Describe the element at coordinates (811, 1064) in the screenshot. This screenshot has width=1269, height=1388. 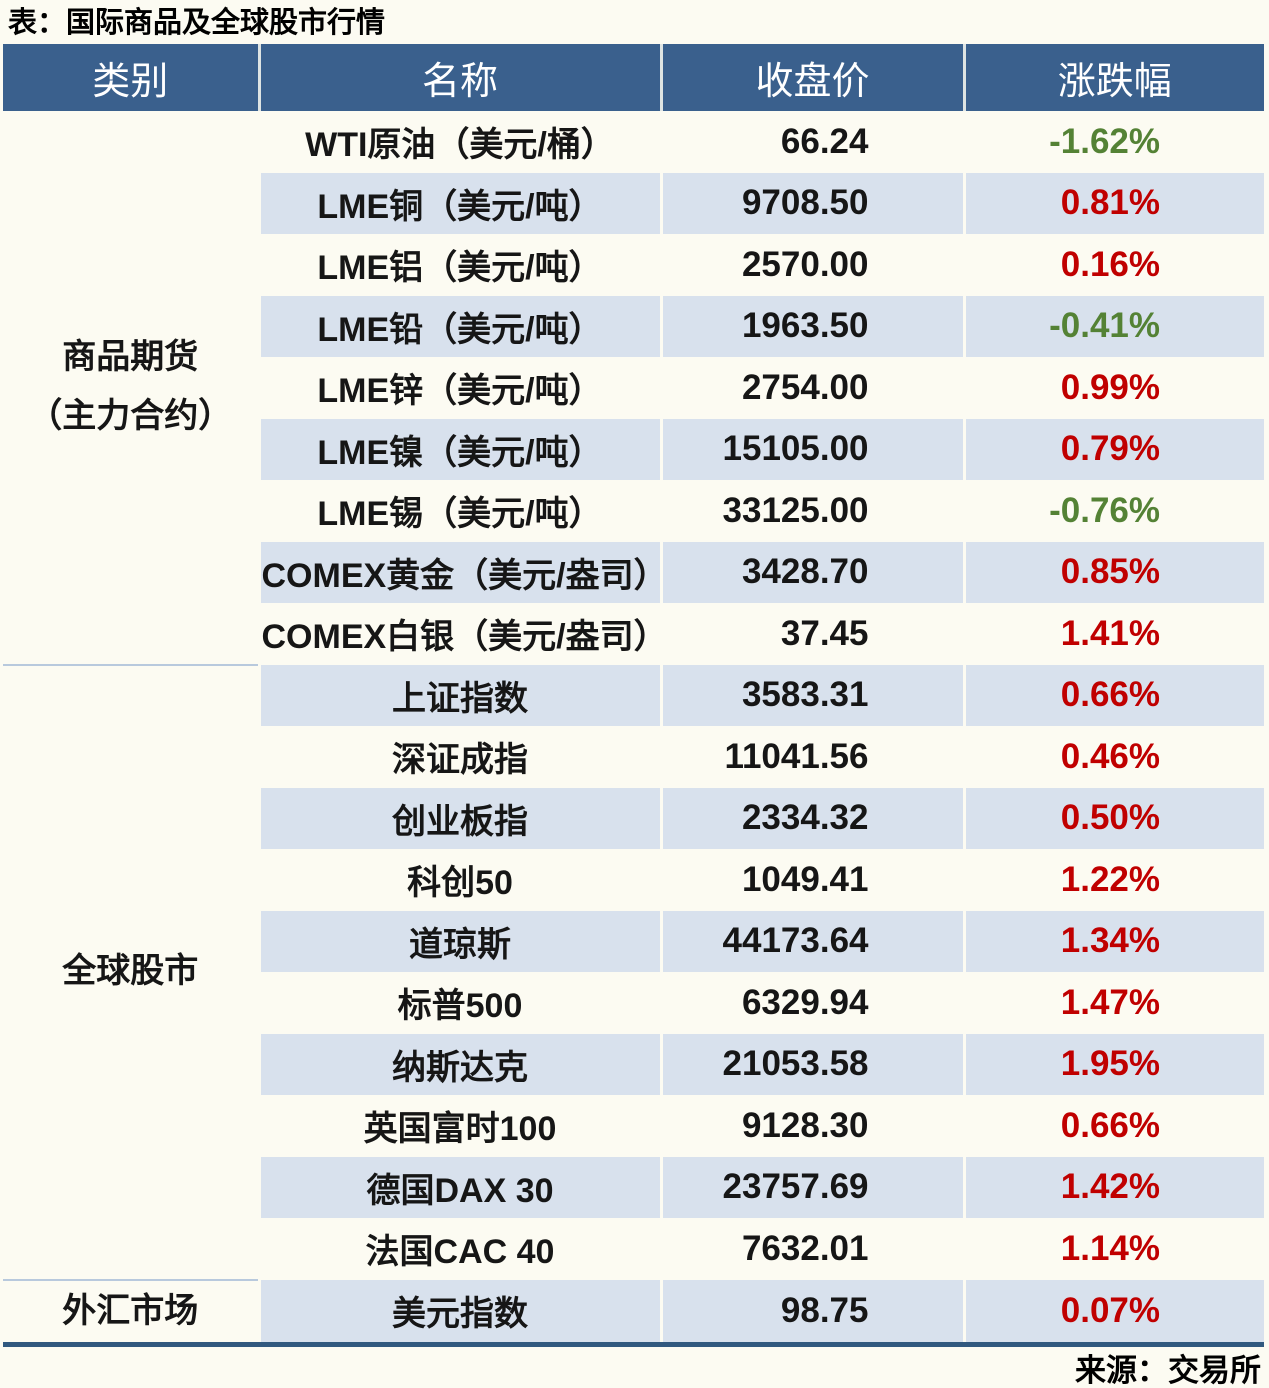
I see `close-price: 21053.58` at that location.